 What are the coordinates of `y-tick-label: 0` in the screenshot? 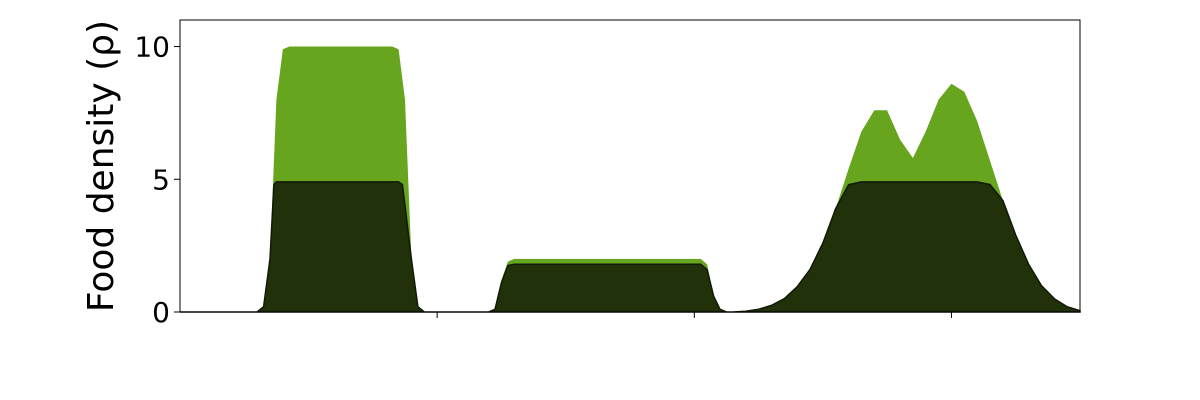 It's located at (161, 312).